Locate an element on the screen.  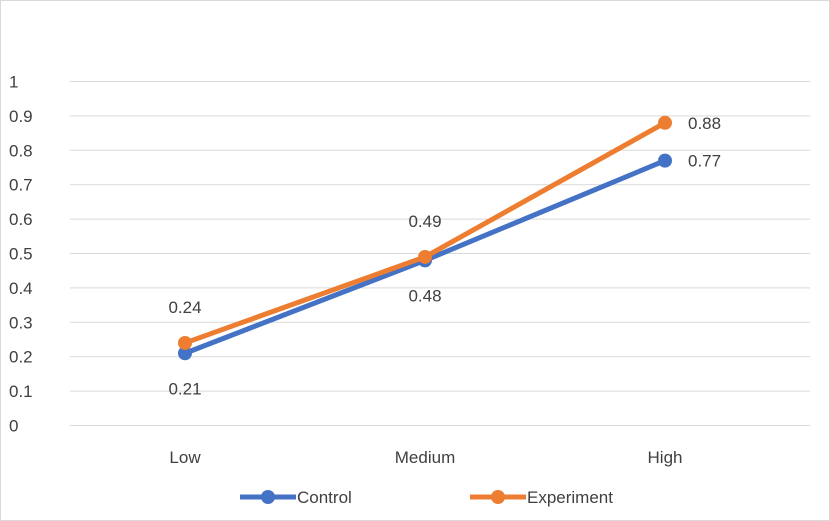
x-tick-label: Low is located at coordinates (185, 457).